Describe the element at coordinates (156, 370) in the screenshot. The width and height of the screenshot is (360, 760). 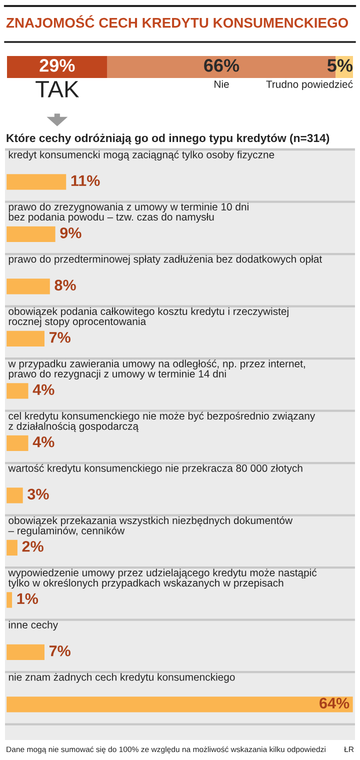
I see `category-label: w przypadku zawierania umowy na odległość, np. przez internet, prawo do rezygnacji z umowy w terminie 14 dni` at that location.